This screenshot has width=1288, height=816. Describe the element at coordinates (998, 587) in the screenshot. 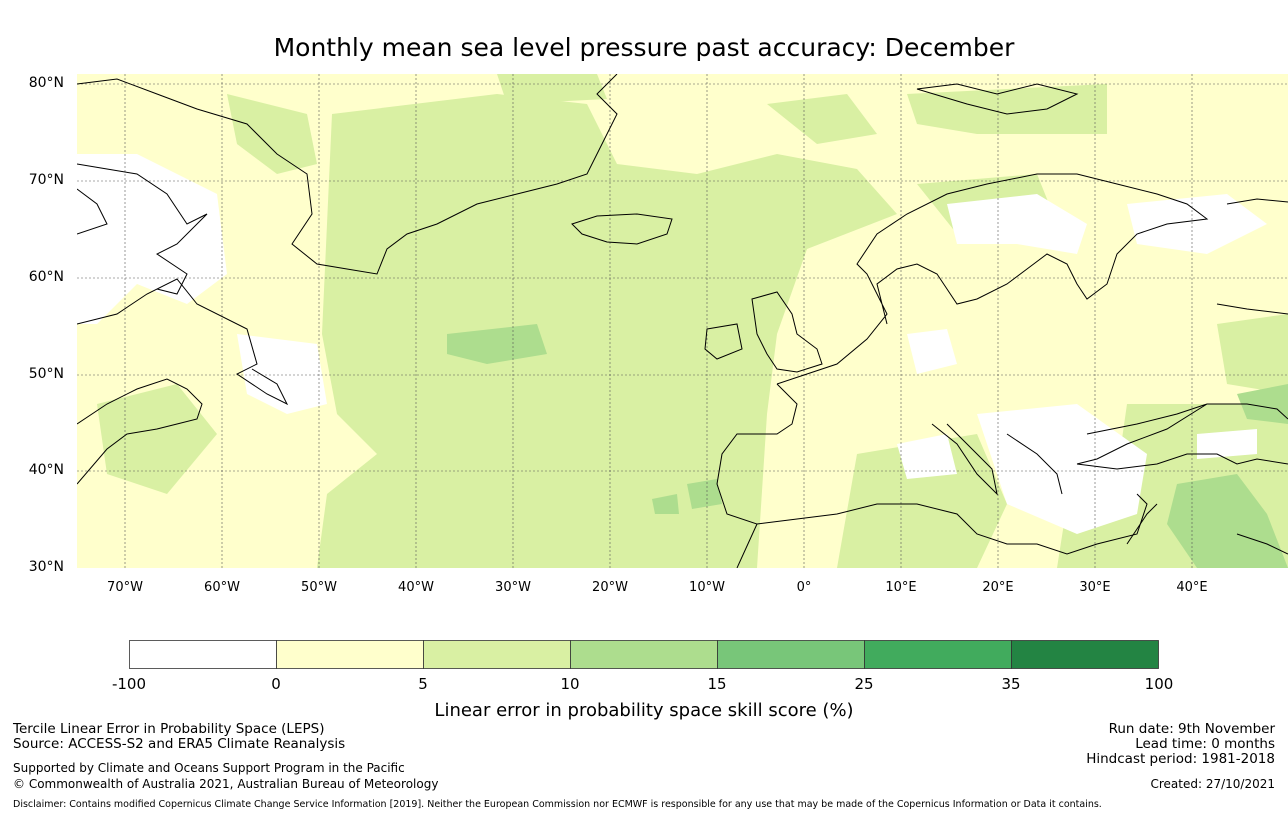

I see `lon-label-20e: 20°E` at that location.